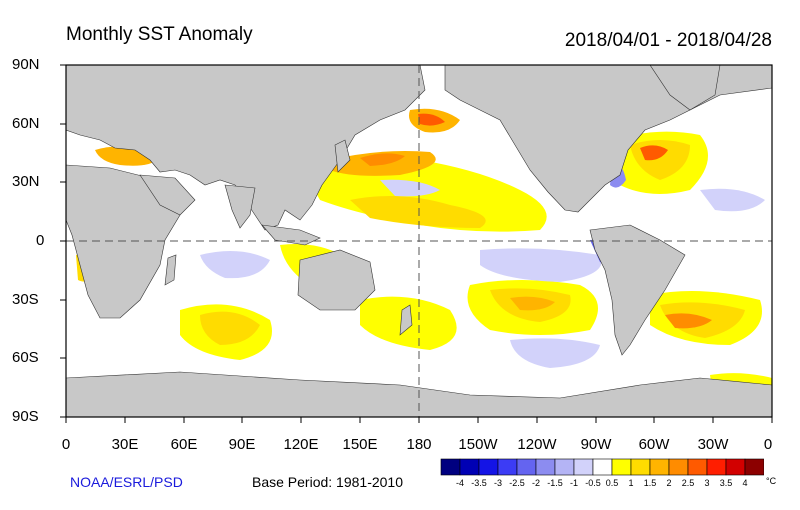 The height and width of the screenshot is (510, 800). Describe the element at coordinates (167, 195) in the screenshot. I see `arabia` at that location.